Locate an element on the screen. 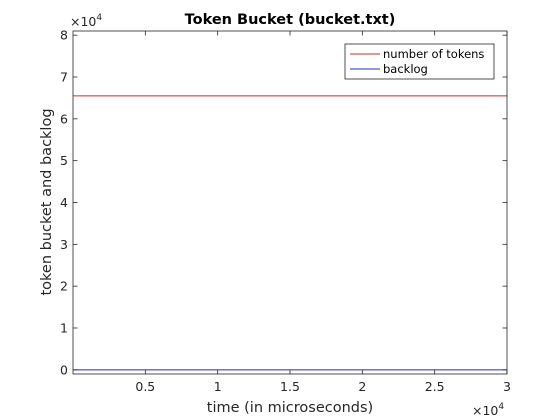 Image resolution: width=560 pixels, height=420 pixels. x-tick-label: 3 is located at coordinates (507, 386).